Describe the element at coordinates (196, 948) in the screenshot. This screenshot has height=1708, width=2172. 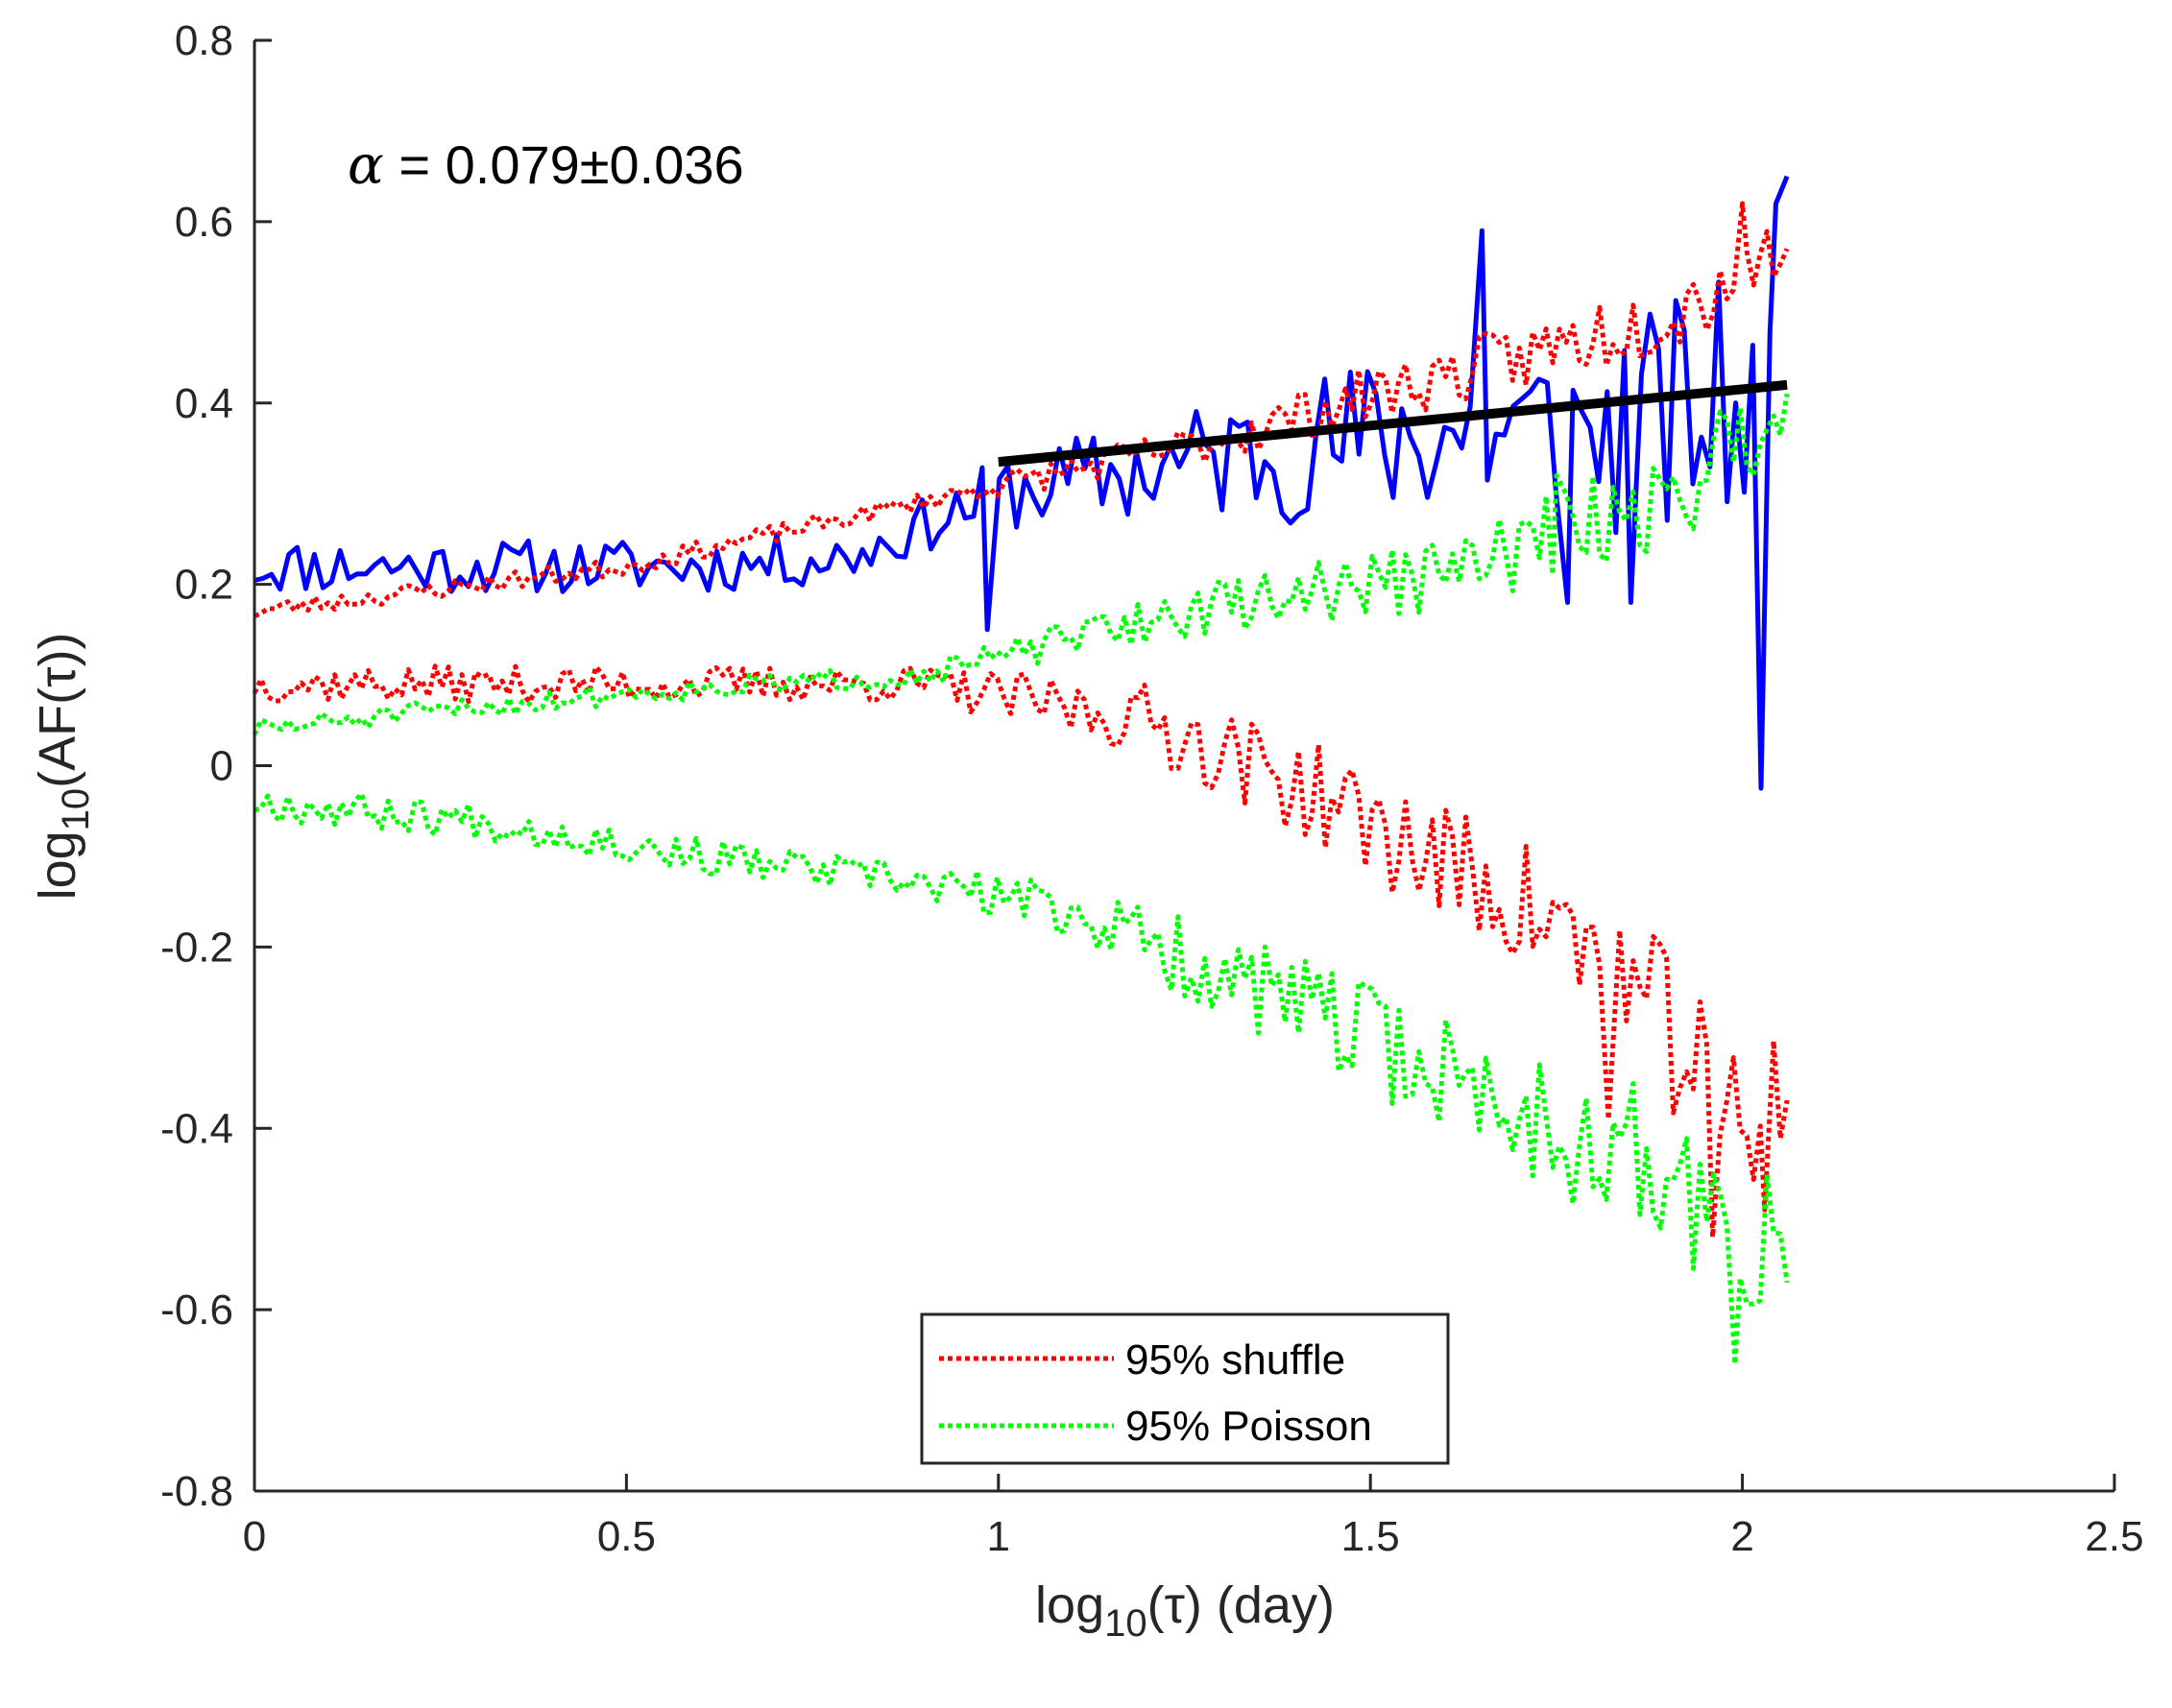
I see `y-tick-label: -0.2` at that location.